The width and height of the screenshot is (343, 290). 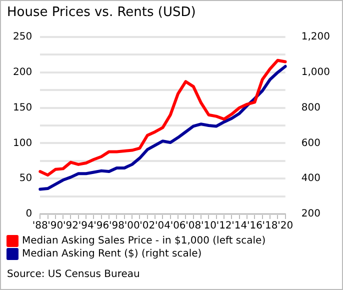 What do you see at coordinates (178, 226) in the screenshot?
I see `x-tick-label: '06` at bounding box center [178, 226].